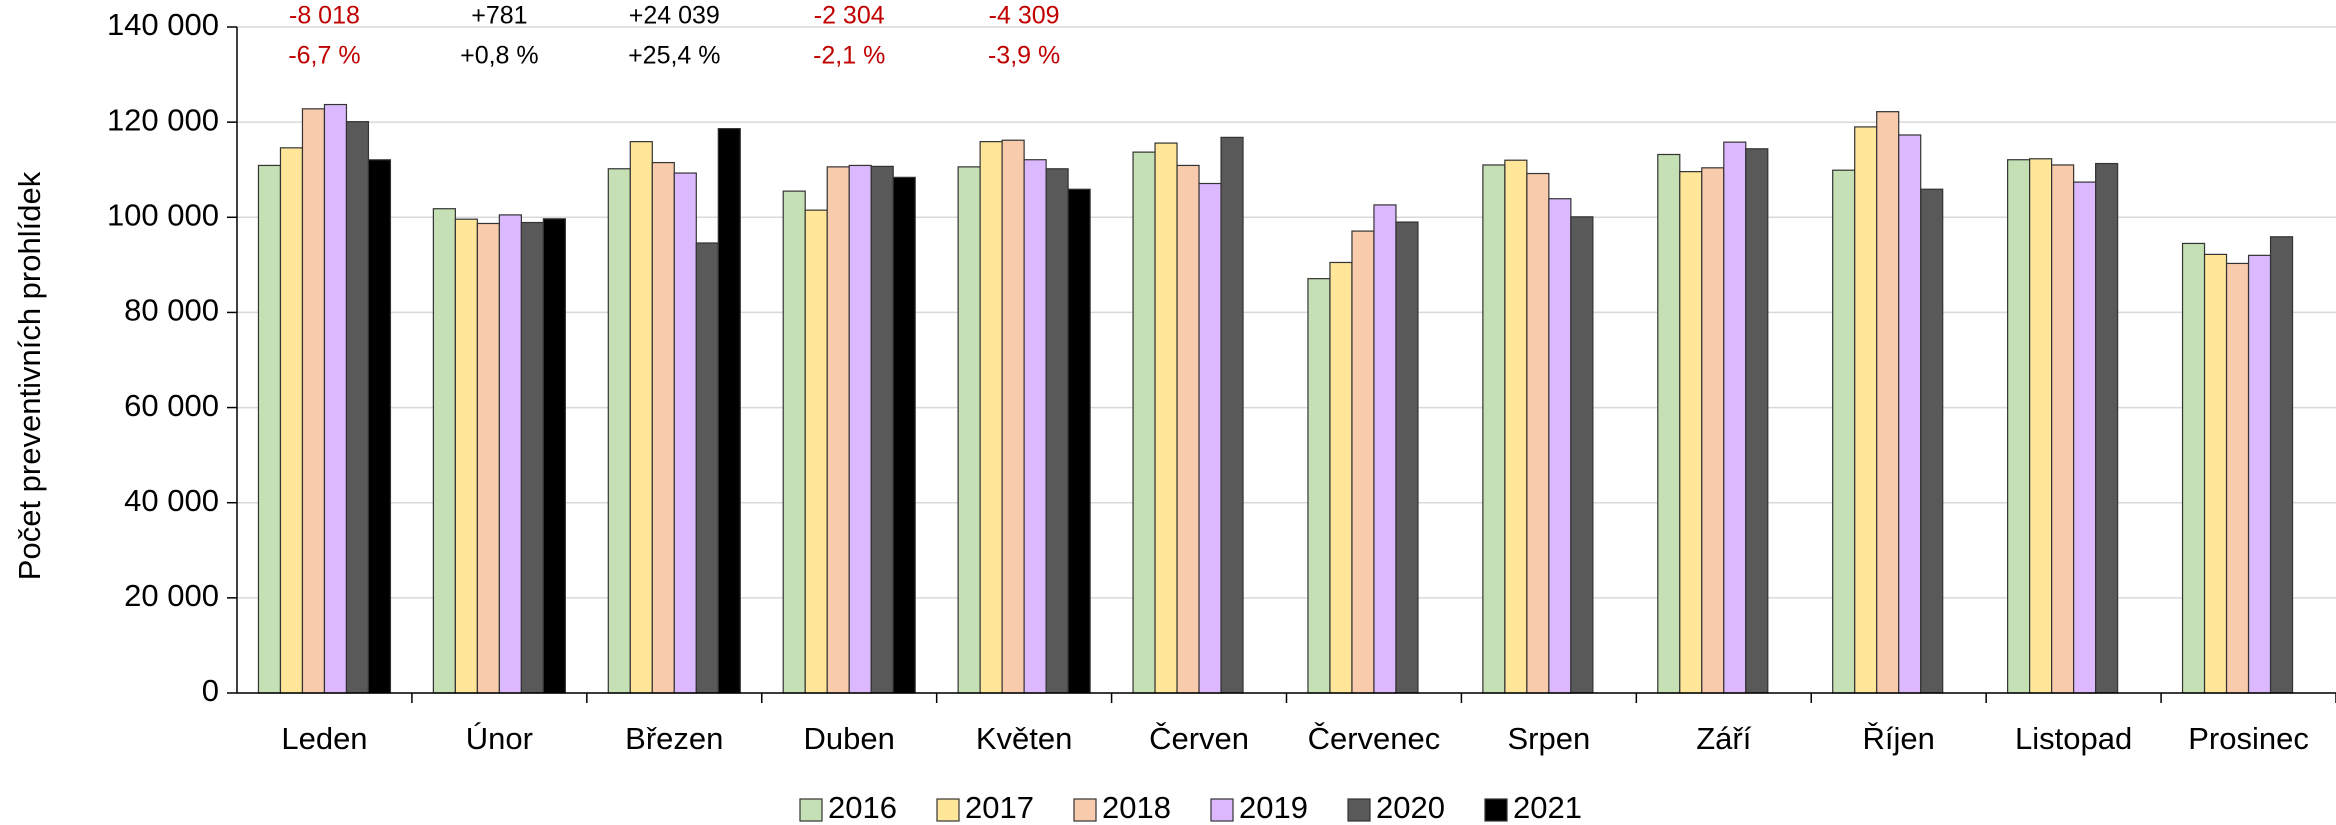  What do you see at coordinates (849, 738) in the screenshot?
I see `x-tick-label: Duben` at bounding box center [849, 738].